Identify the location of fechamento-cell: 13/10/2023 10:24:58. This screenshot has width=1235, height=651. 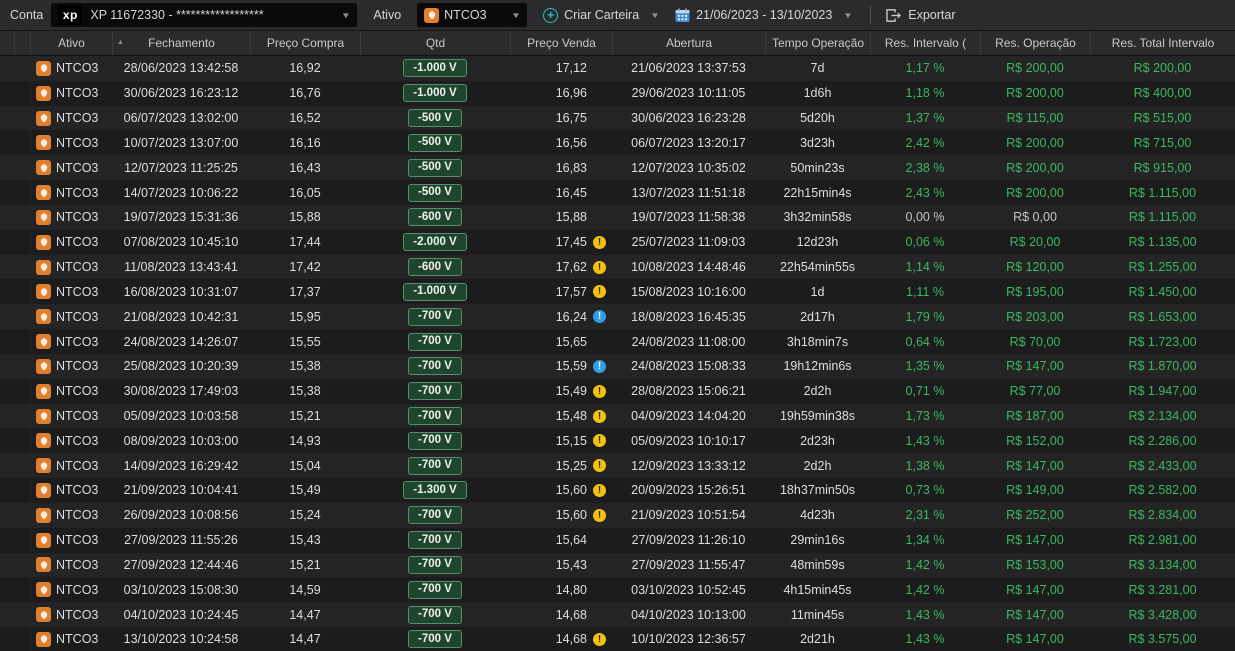
(181, 639).